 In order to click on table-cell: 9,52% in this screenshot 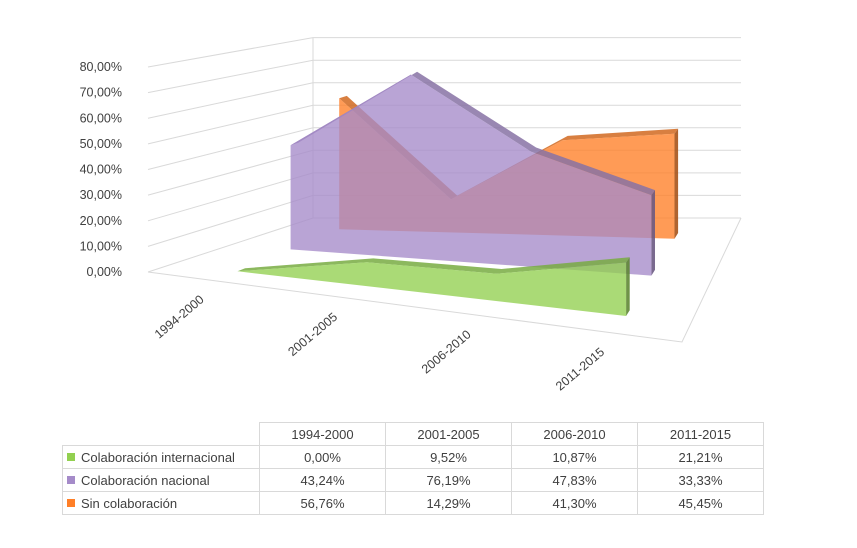, I will do `click(448, 457)`.